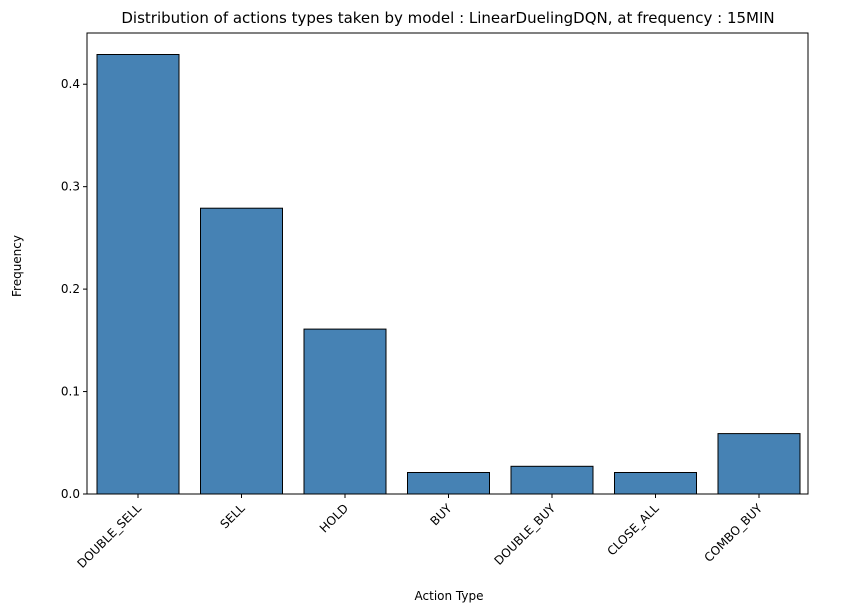 This screenshot has width=846, height=616. I want to click on bar-double-sell, so click(138, 274).